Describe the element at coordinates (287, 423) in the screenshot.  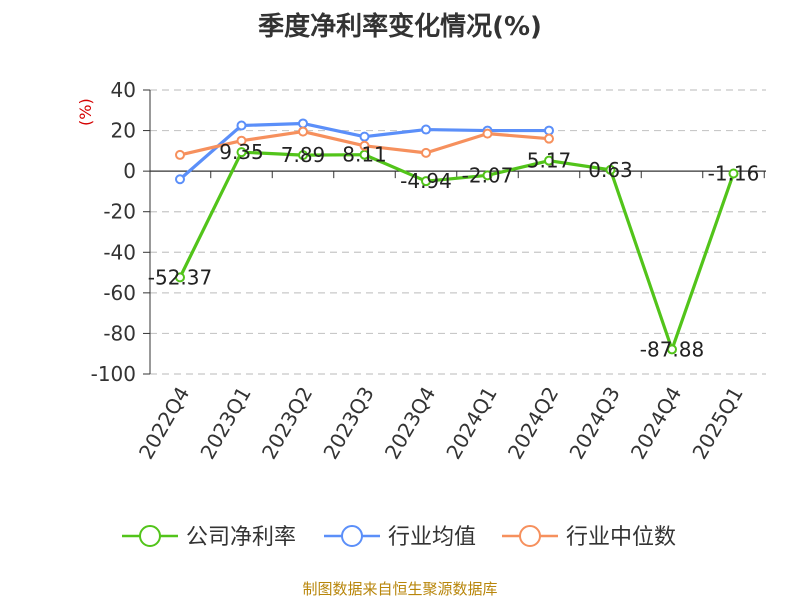
I see `x-tick-label: 2023Q2` at that location.